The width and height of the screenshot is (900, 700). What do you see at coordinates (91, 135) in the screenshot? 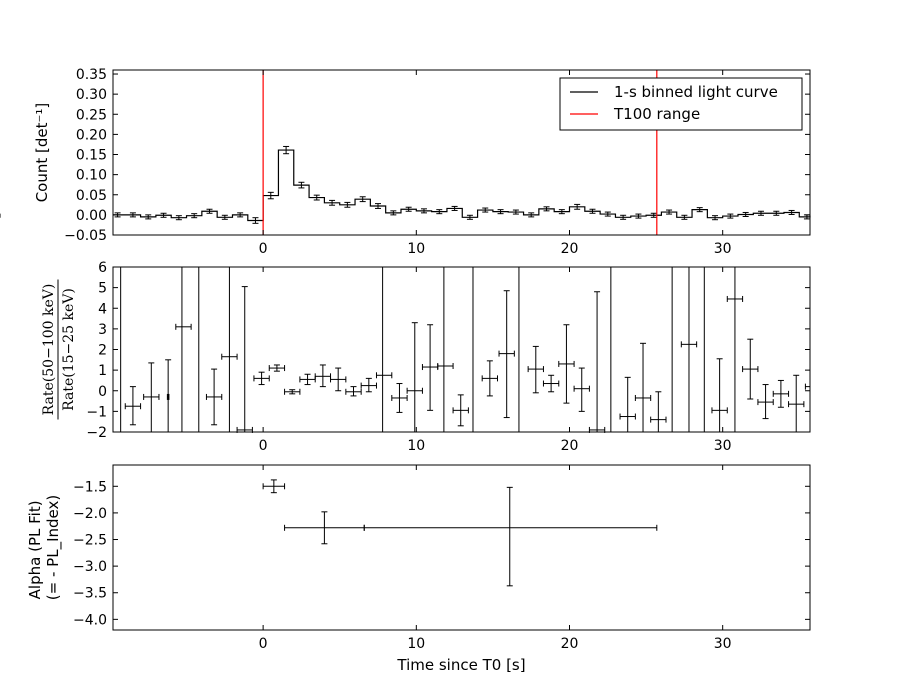
I see `y-tick-label: 0.20` at bounding box center [91, 135].